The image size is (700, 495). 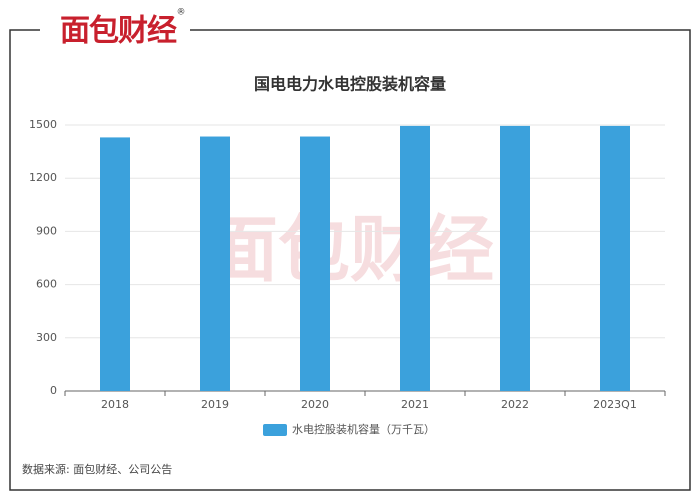 What do you see at coordinates (46, 284) in the screenshot?
I see `y-tick-label: 600` at bounding box center [46, 284].